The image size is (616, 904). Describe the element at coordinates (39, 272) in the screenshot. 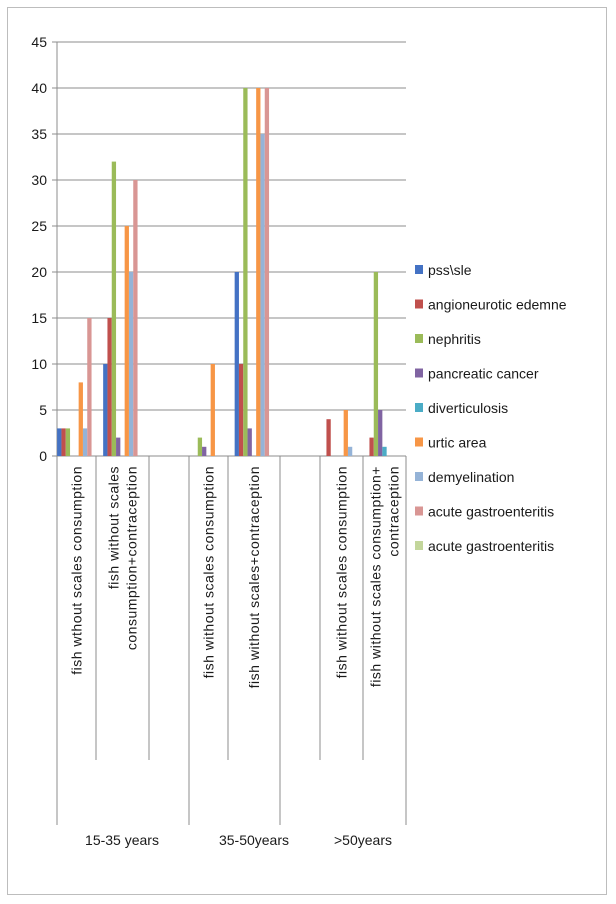

I see `y-tick-label: 20` at that location.